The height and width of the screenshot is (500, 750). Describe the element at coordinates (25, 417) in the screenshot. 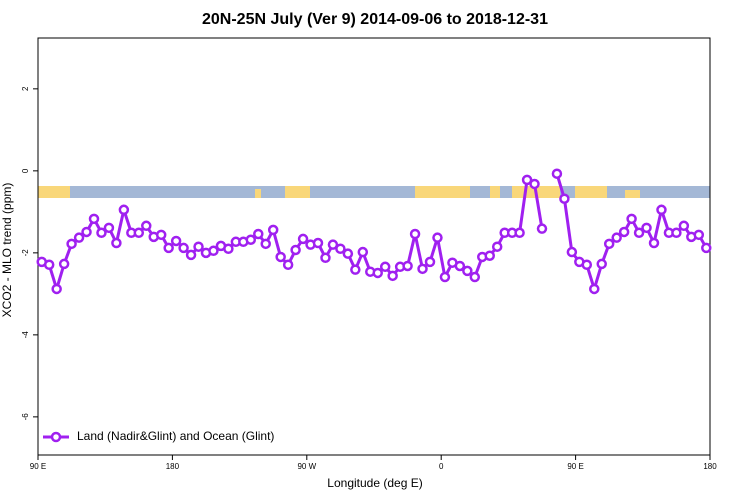

I see `y-tick-label: -6` at that location.